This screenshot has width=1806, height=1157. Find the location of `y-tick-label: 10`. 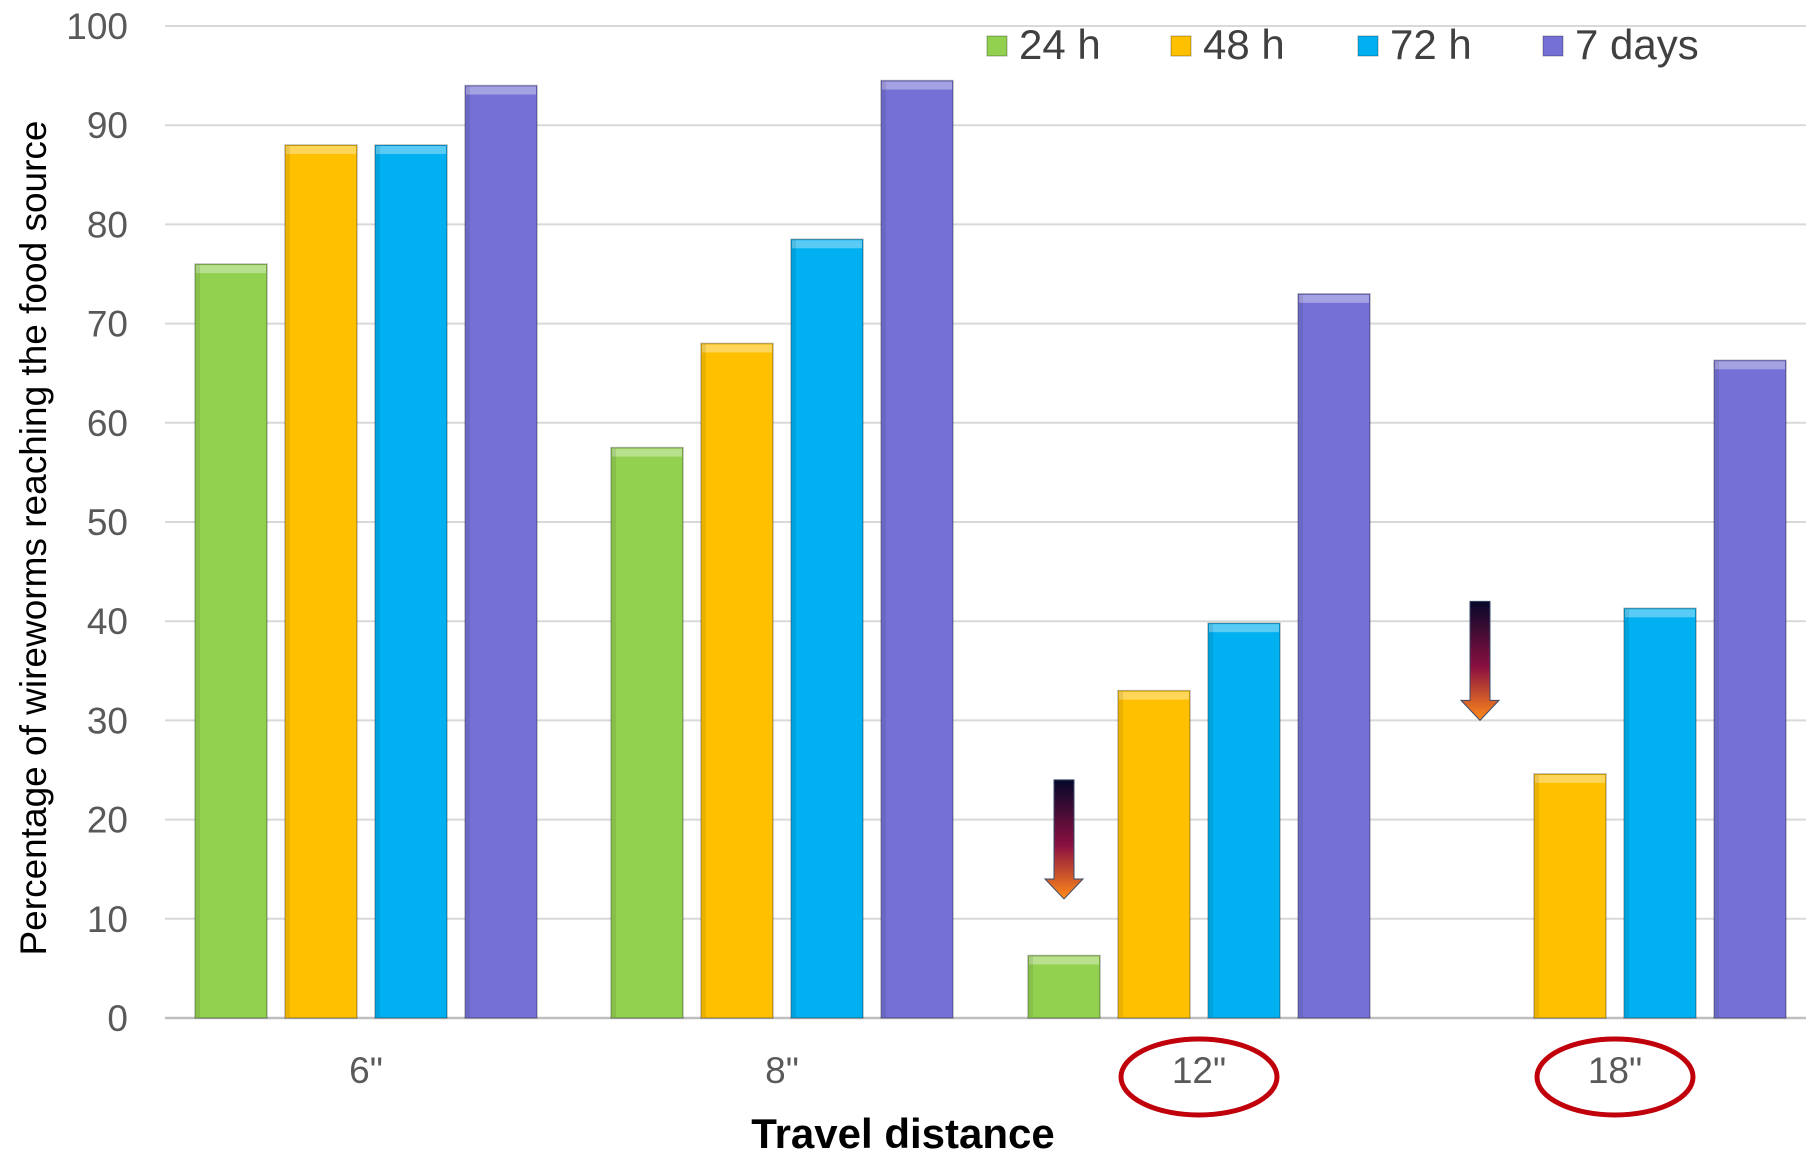

y-tick-label: 10 is located at coordinates (107, 919).